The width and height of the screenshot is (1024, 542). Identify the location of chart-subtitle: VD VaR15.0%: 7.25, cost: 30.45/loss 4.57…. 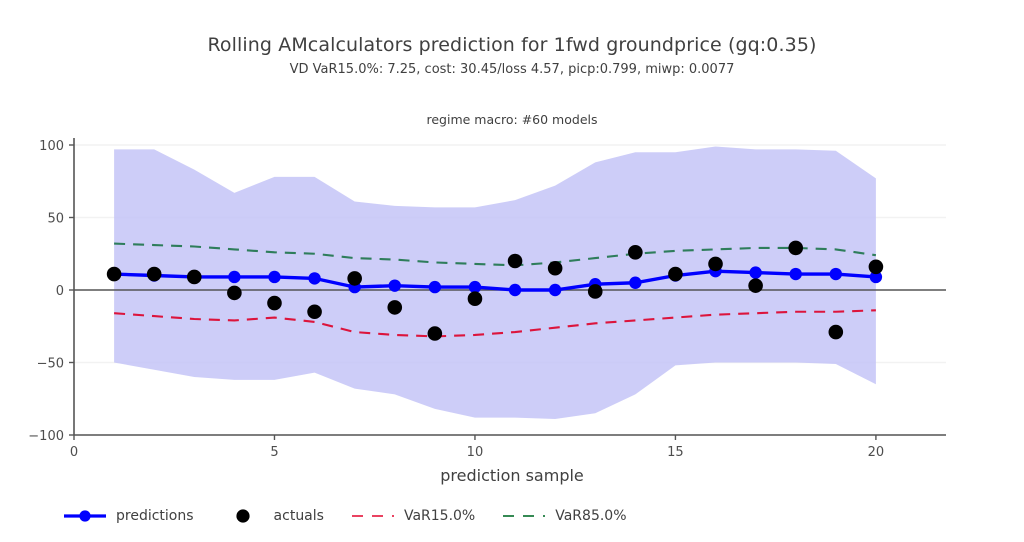
(512, 69).